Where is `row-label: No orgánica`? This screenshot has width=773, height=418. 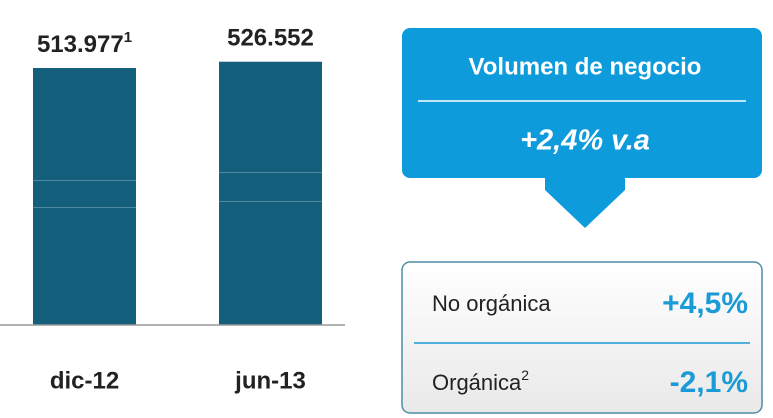 row-label: No orgánica is located at coordinates (491, 303).